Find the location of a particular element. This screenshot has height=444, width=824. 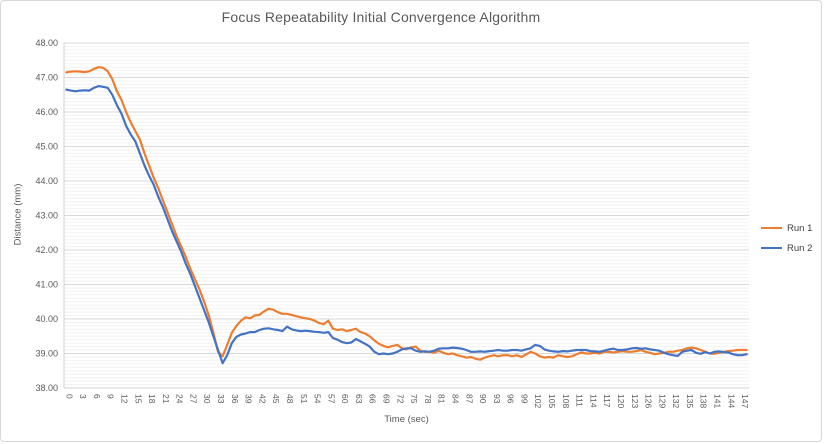

x-tick-label: 84 is located at coordinates (456, 399).